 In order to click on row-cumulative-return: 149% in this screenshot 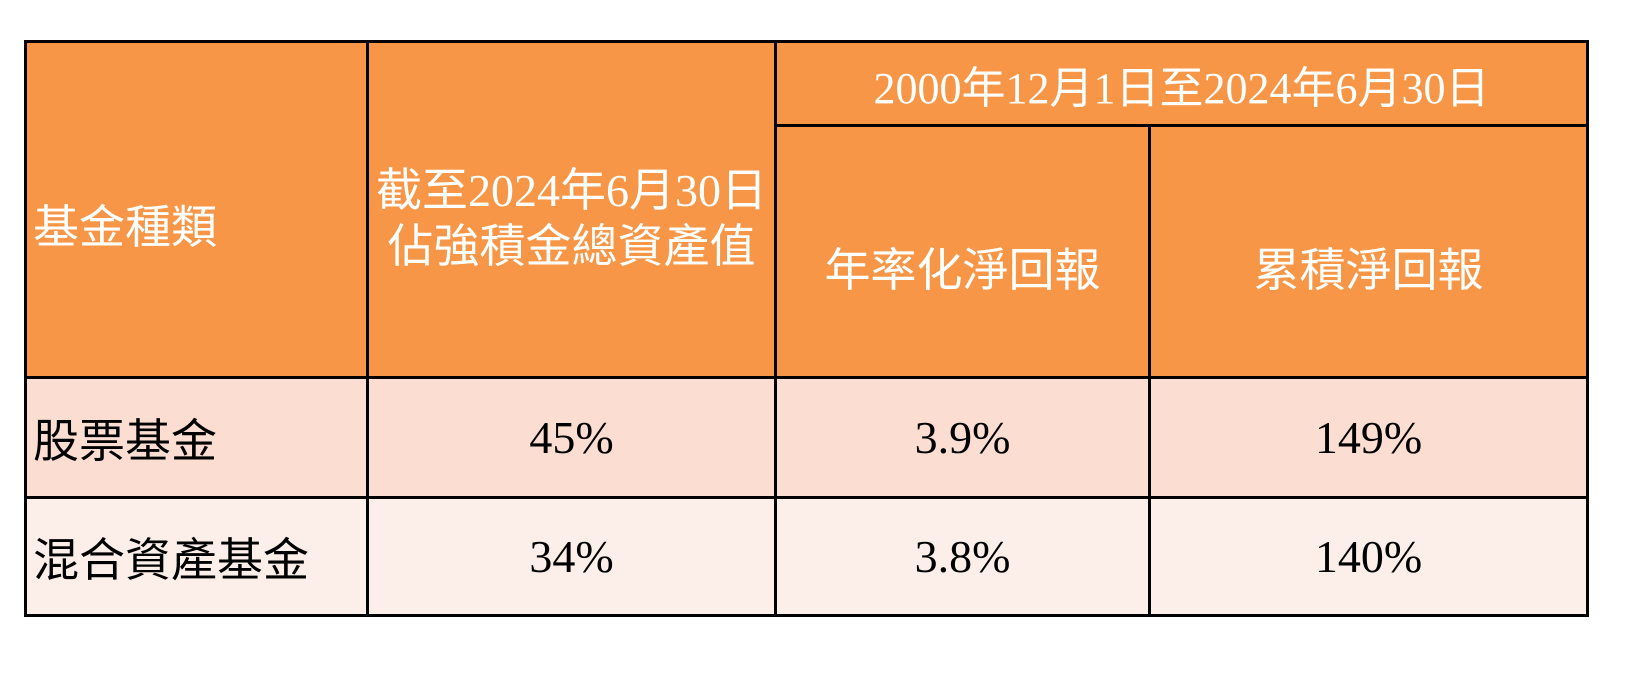, I will do `click(1368, 437)`.